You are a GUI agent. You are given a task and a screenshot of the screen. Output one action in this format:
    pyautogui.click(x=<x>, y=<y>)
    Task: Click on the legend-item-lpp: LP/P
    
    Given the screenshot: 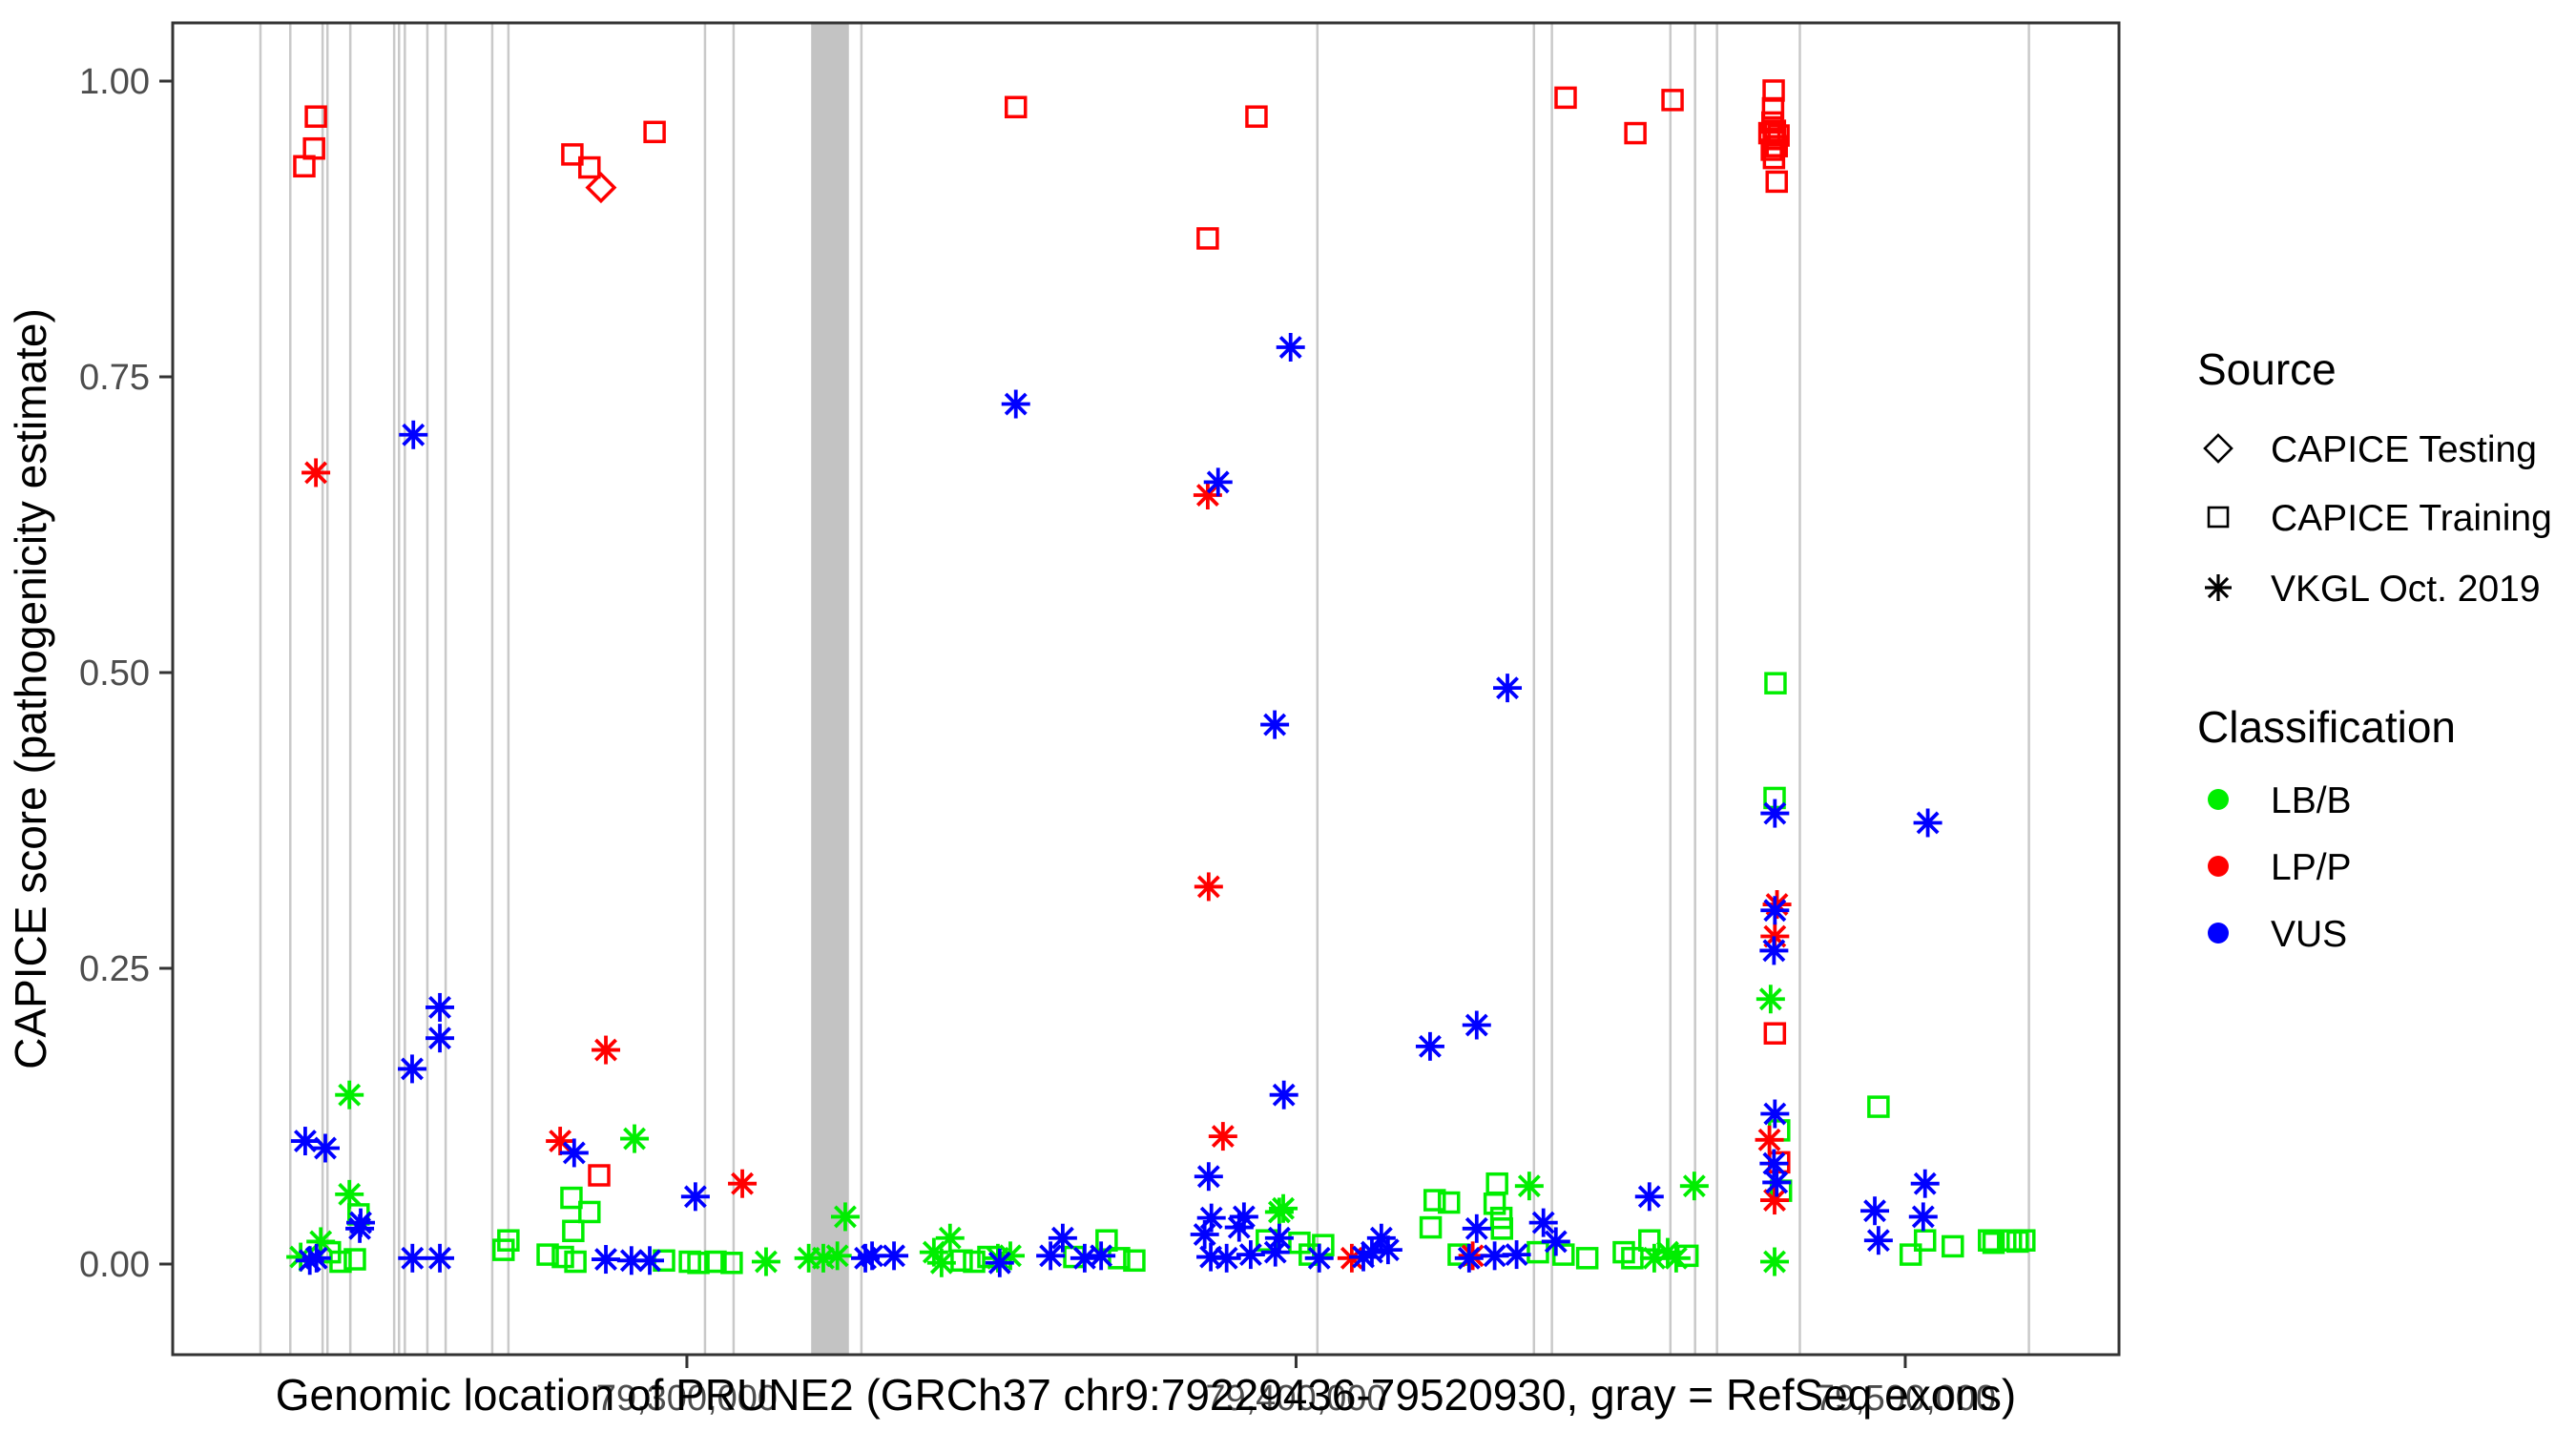 What is the action you would take?
    pyautogui.click(x=2280, y=867)
    